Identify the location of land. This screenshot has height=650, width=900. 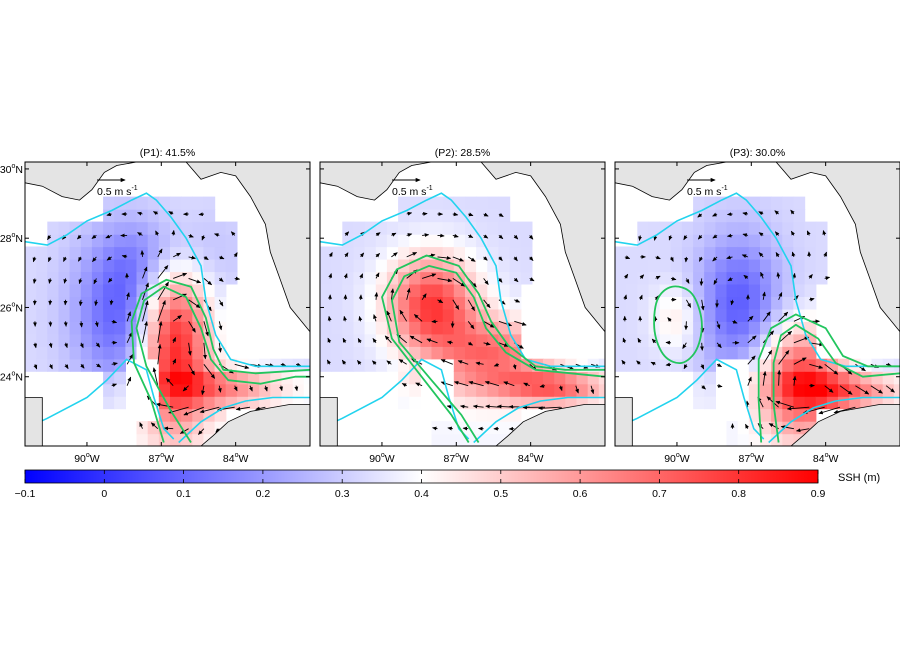
(624, 421).